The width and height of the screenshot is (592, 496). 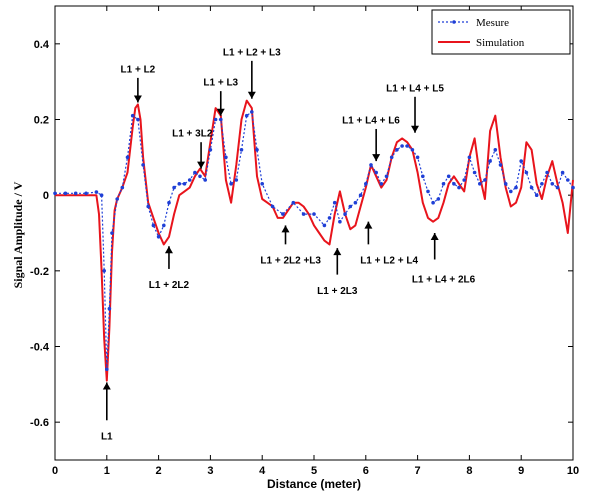 What do you see at coordinates (418, 471) in the screenshot?
I see `x-tick-label: 7` at bounding box center [418, 471].